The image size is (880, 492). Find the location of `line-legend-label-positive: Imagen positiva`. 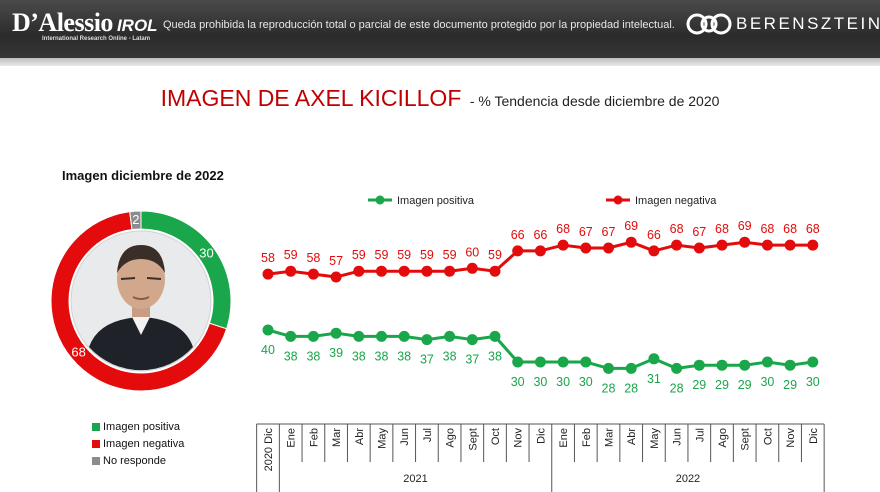

line-legend-label-positive: Imagen positiva is located at coordinates (436, 201).